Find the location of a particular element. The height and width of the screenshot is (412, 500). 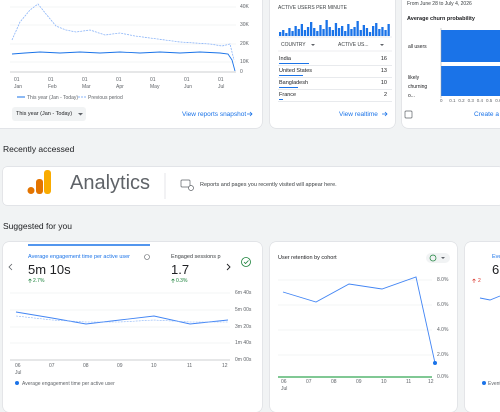

x-tick-label: 07 is located at coordinates (52, 366).